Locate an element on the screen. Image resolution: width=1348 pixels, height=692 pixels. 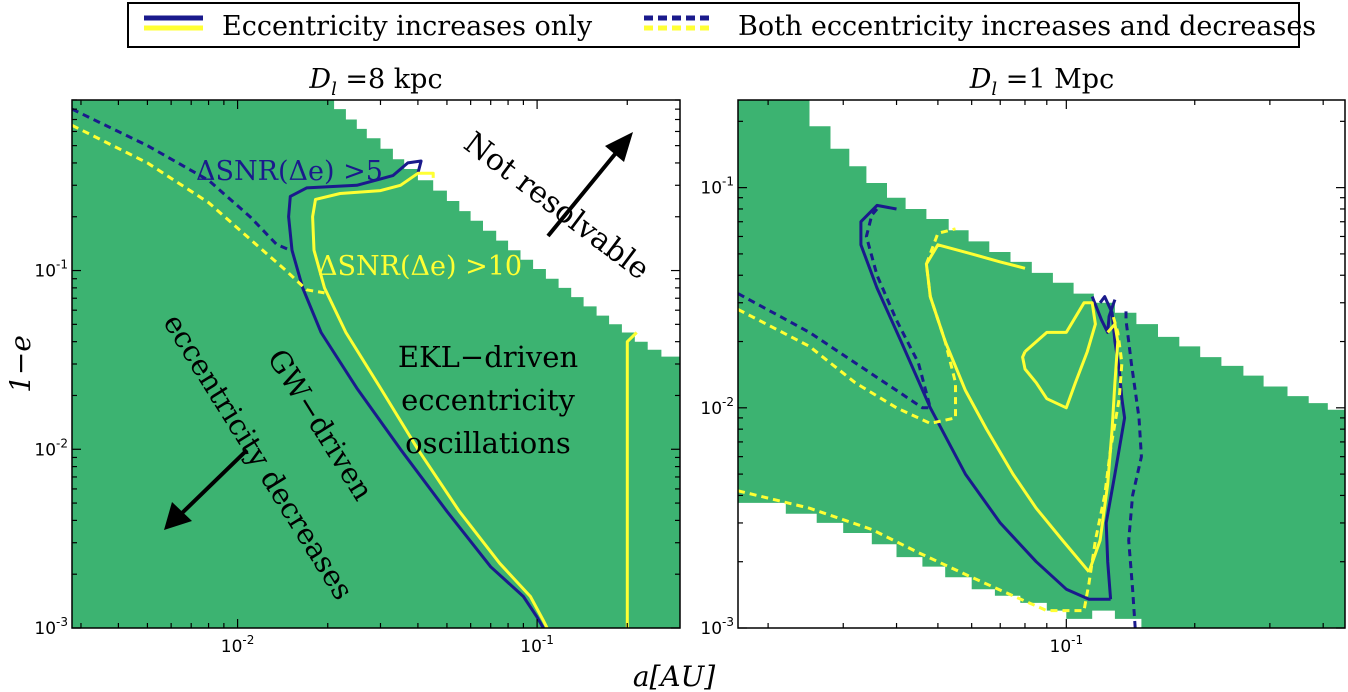
arrow-not-resolvable is located at coordinates (589, 185).